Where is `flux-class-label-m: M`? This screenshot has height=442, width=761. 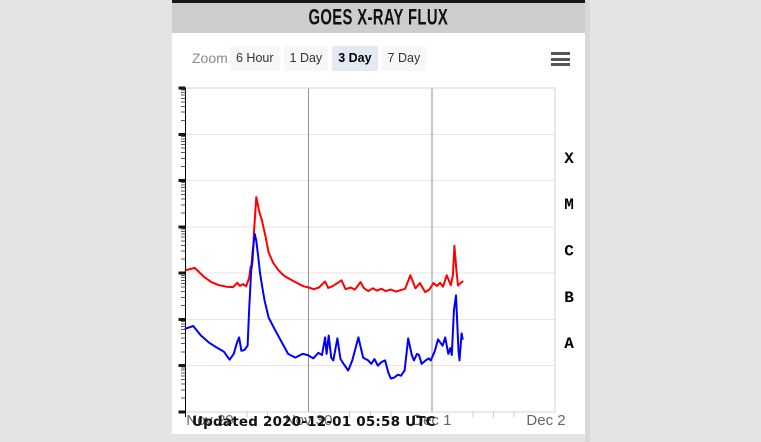 flux-class-label-m: M is located at coordinates (569, 205).